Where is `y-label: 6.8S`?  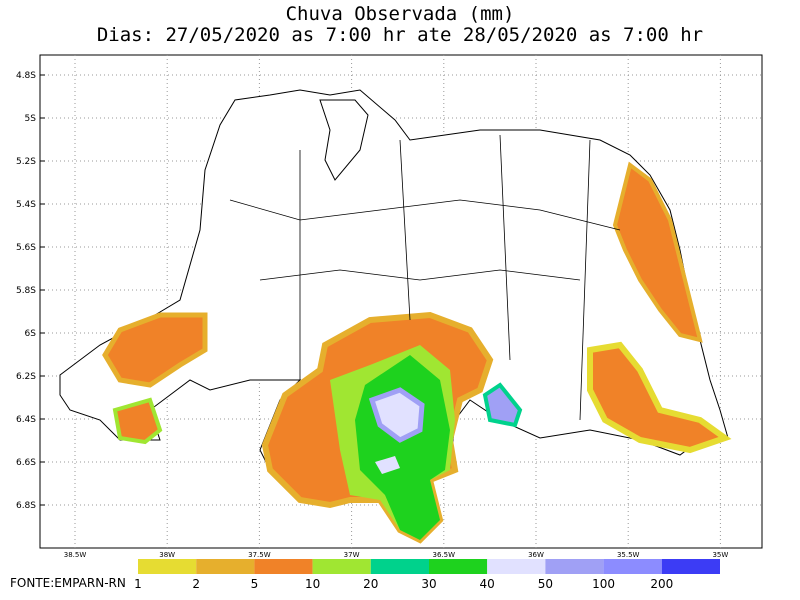 y-label: 6.8S is located at coordinates (26, 506).